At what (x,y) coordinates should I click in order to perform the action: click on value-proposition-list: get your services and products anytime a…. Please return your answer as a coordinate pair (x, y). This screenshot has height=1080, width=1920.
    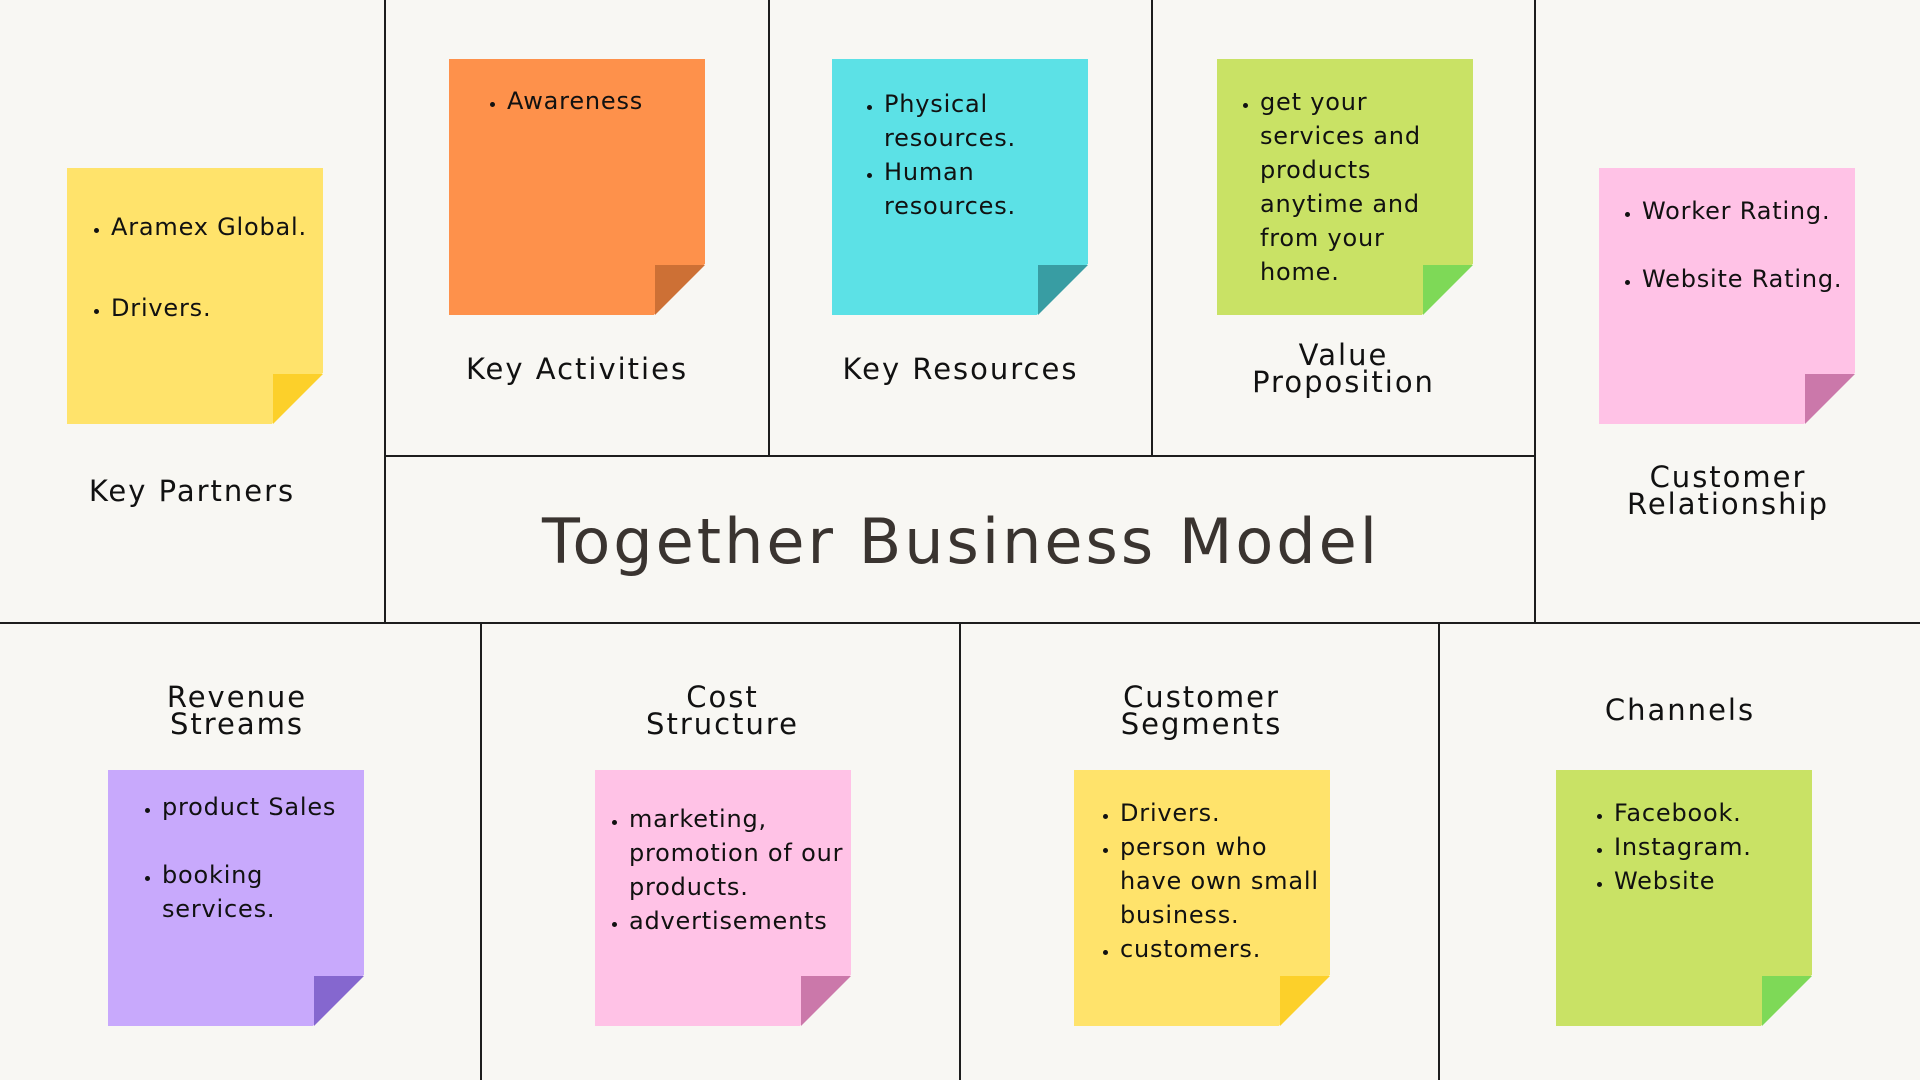
    Looking at the image, I should click on (1341, 187).